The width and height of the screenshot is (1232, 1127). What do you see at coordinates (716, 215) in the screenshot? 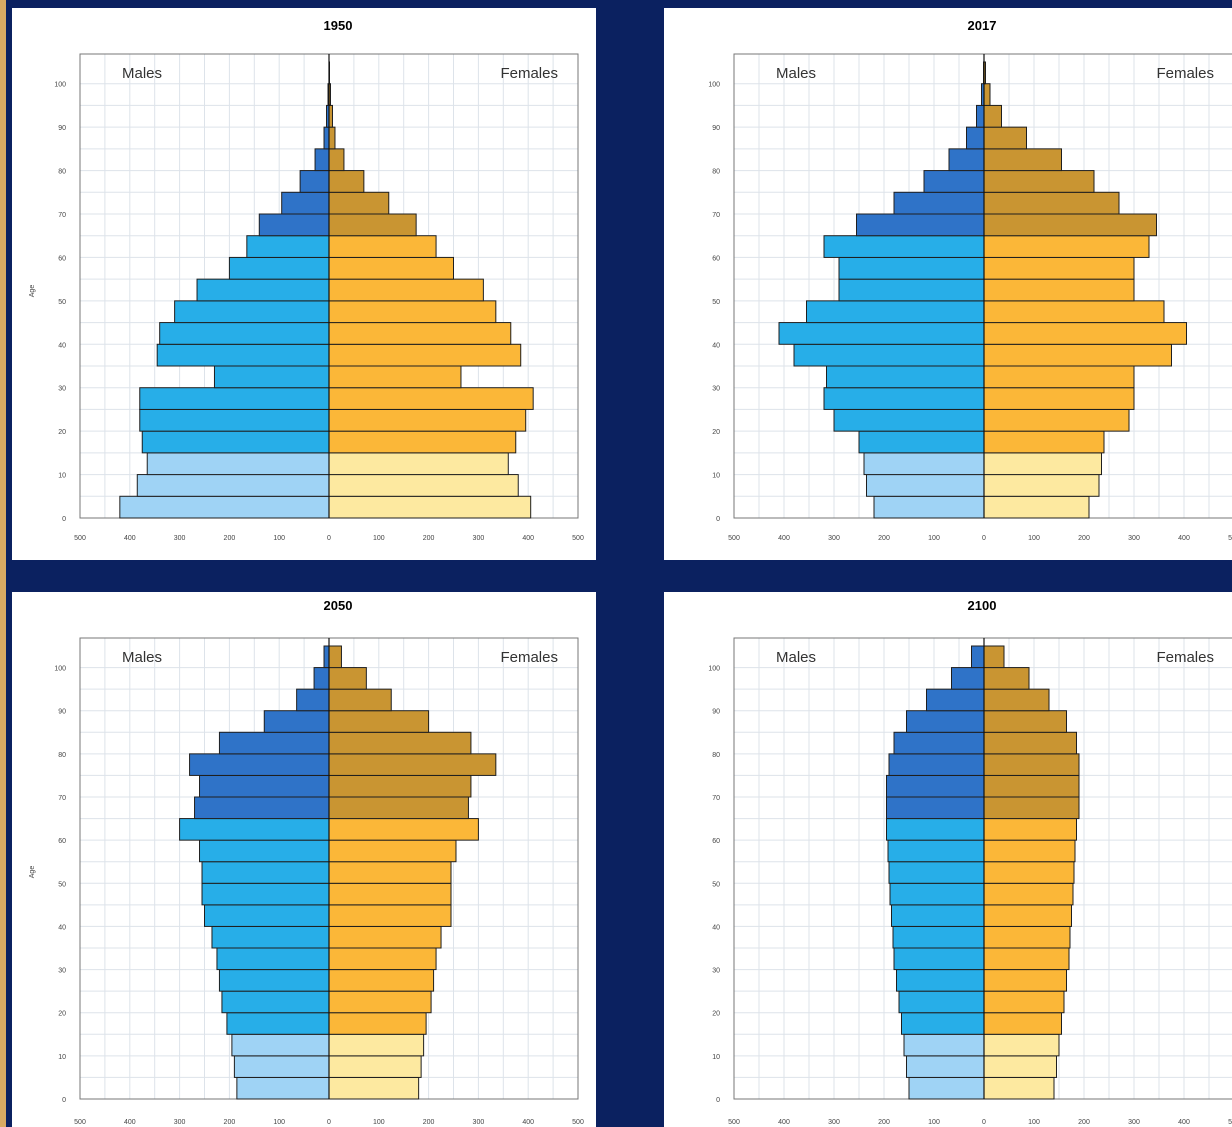
I see `y-tick-label: 70` at bounding box center [716, 215].